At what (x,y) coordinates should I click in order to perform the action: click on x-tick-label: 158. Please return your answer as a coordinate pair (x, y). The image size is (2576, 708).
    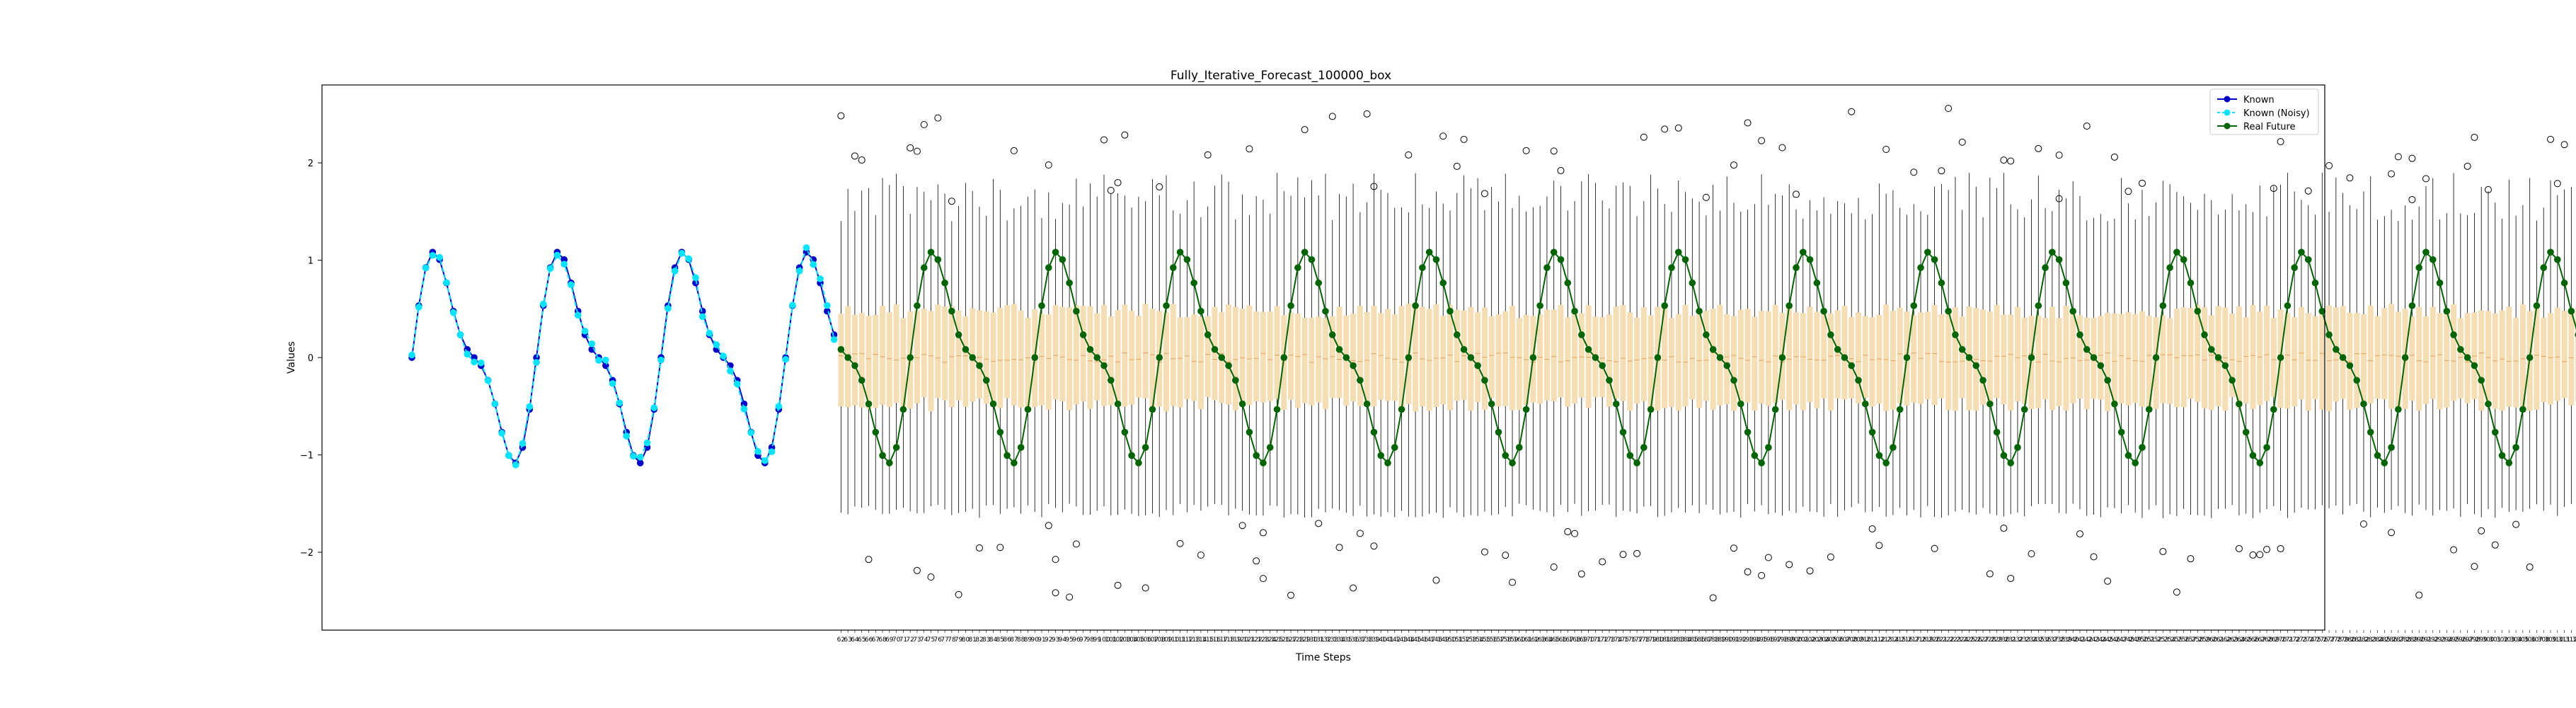
    Looking at the image, I should click on (1506, 640).